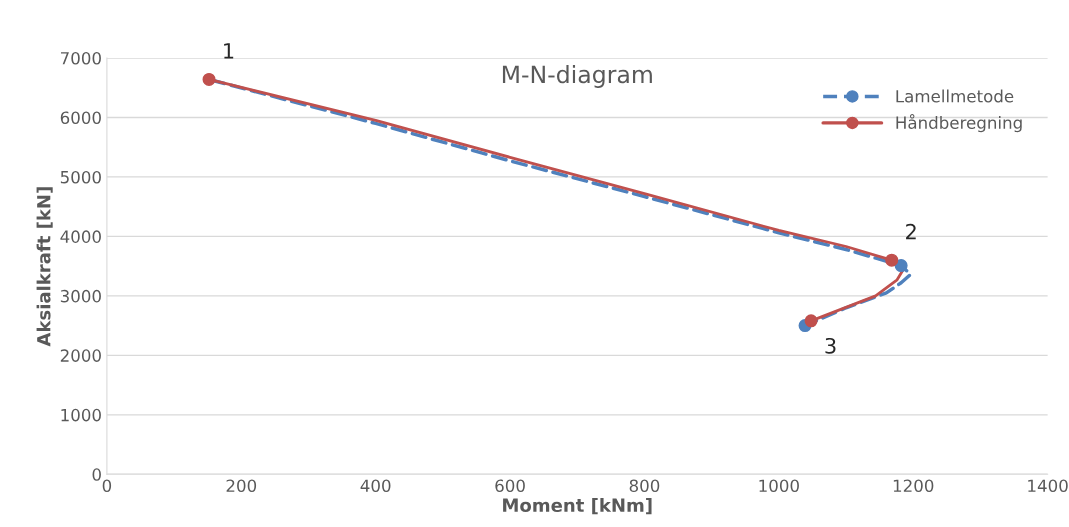 This screenshot has height=527, width=1069. What do you see at coordinates (959, 123) in the screenshot?
I see `legend-label: Håndberegning` at bounding box center [959, 123].